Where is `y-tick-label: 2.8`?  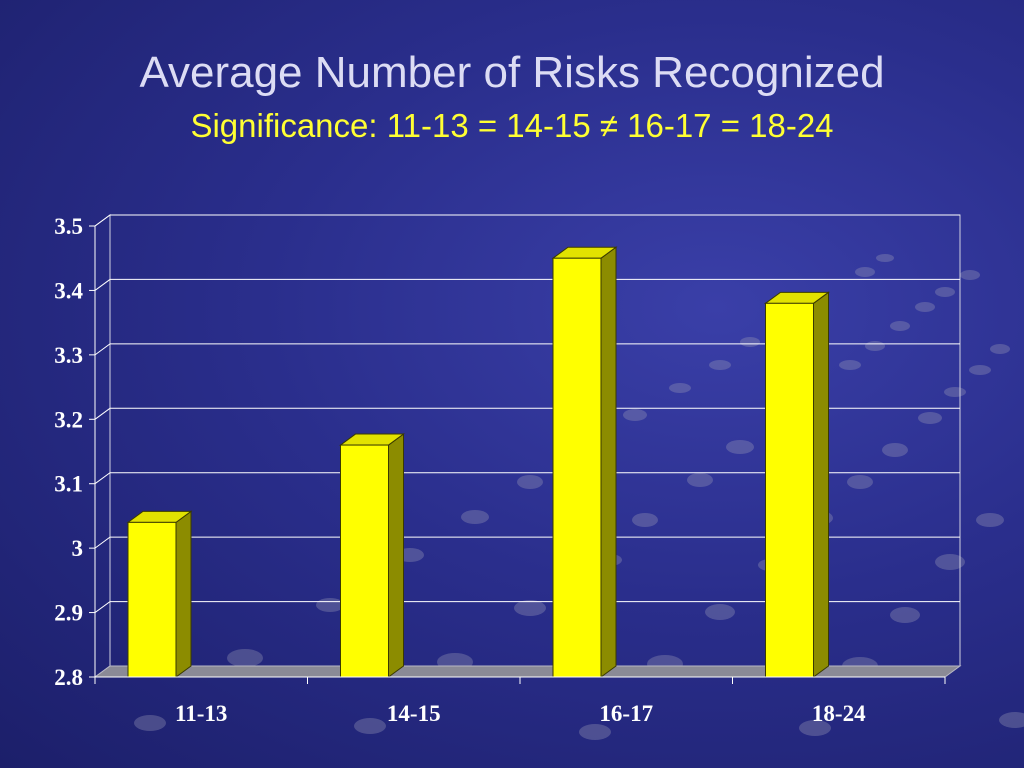 y-tick-label: 2.8 is located at coordinates (68, 677).